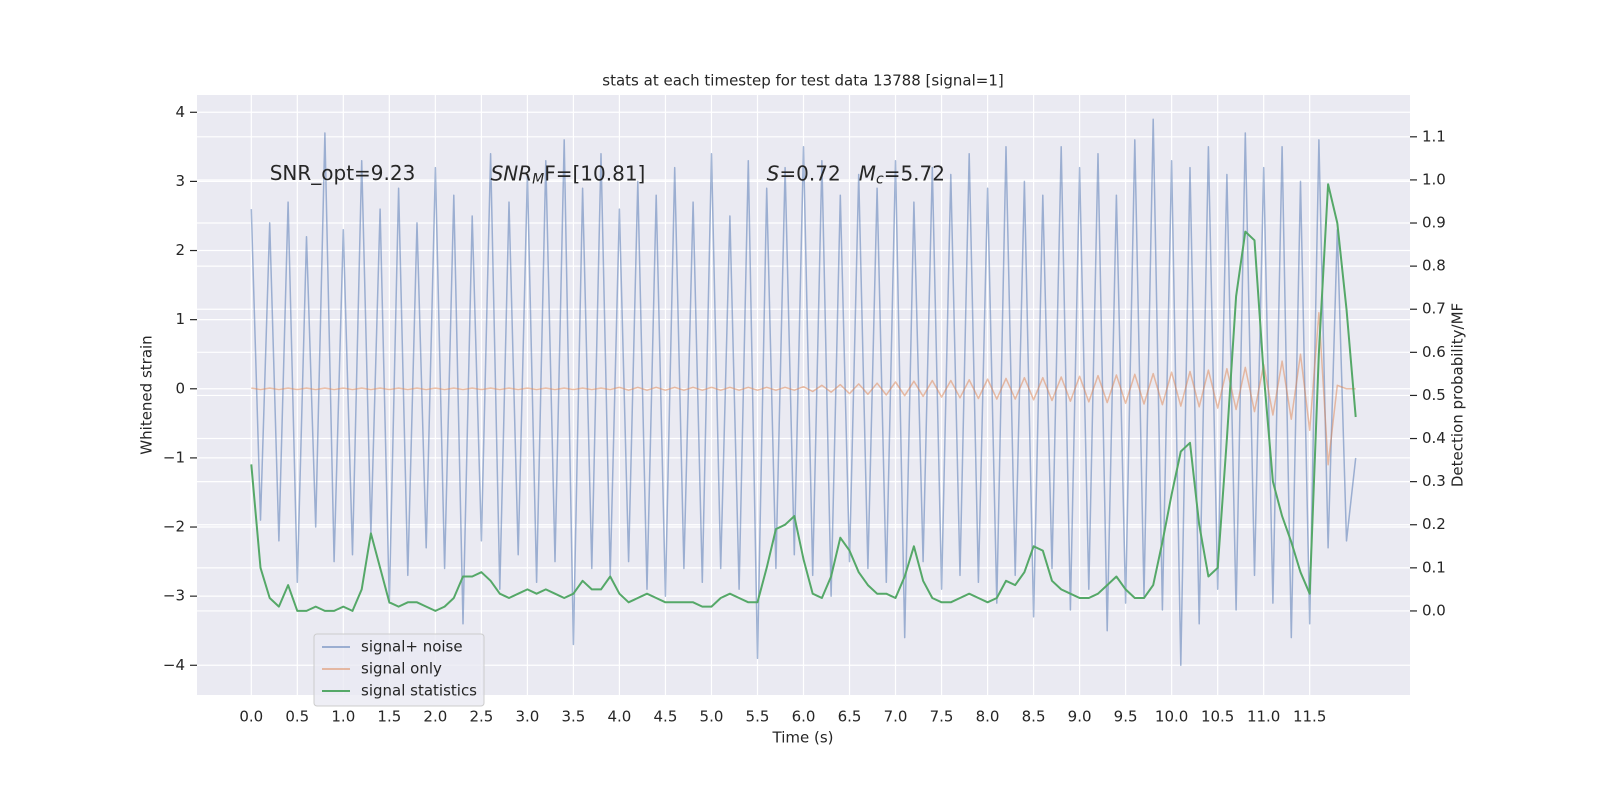 This screenshot has width=1600, height=800. Describe the element at coordinates (773, 173) in the screenshot. I see `annotation-main: S` at that location.